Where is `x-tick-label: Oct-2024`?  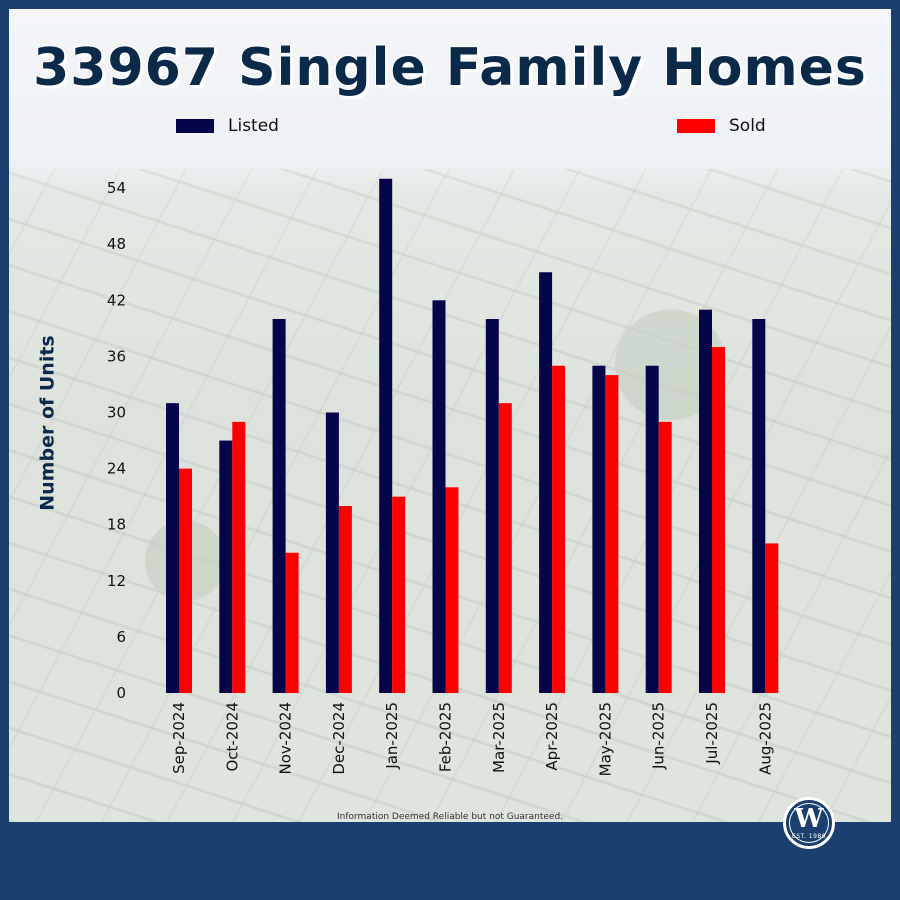 x-tick-label: Oct-2024 is located at coordinates (232, 737).